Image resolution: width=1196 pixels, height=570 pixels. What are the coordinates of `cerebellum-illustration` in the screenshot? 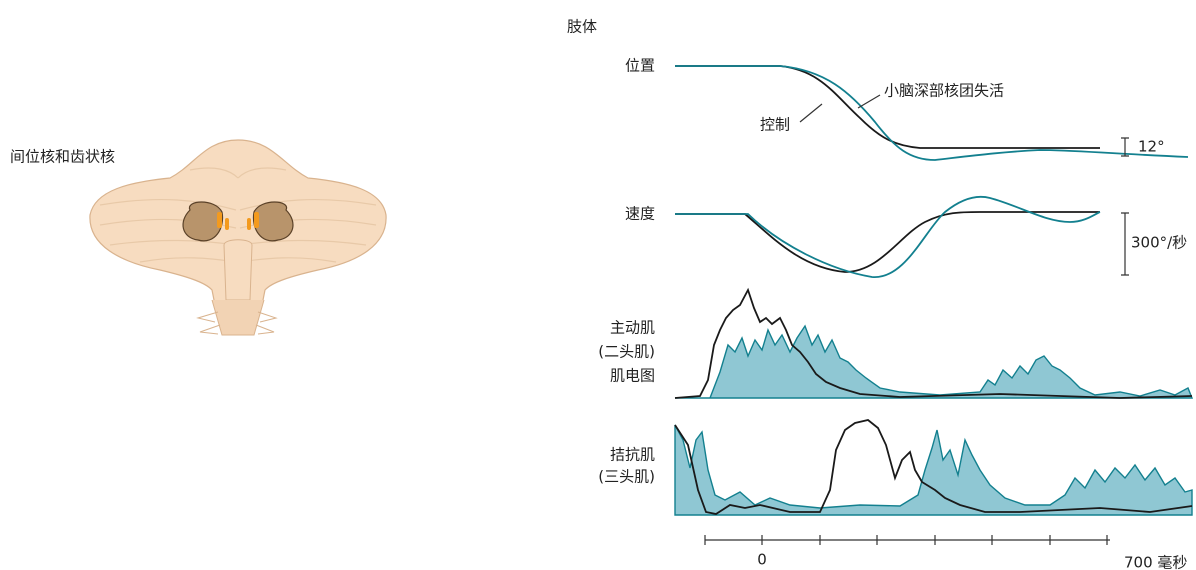 It's located at (238, 237).